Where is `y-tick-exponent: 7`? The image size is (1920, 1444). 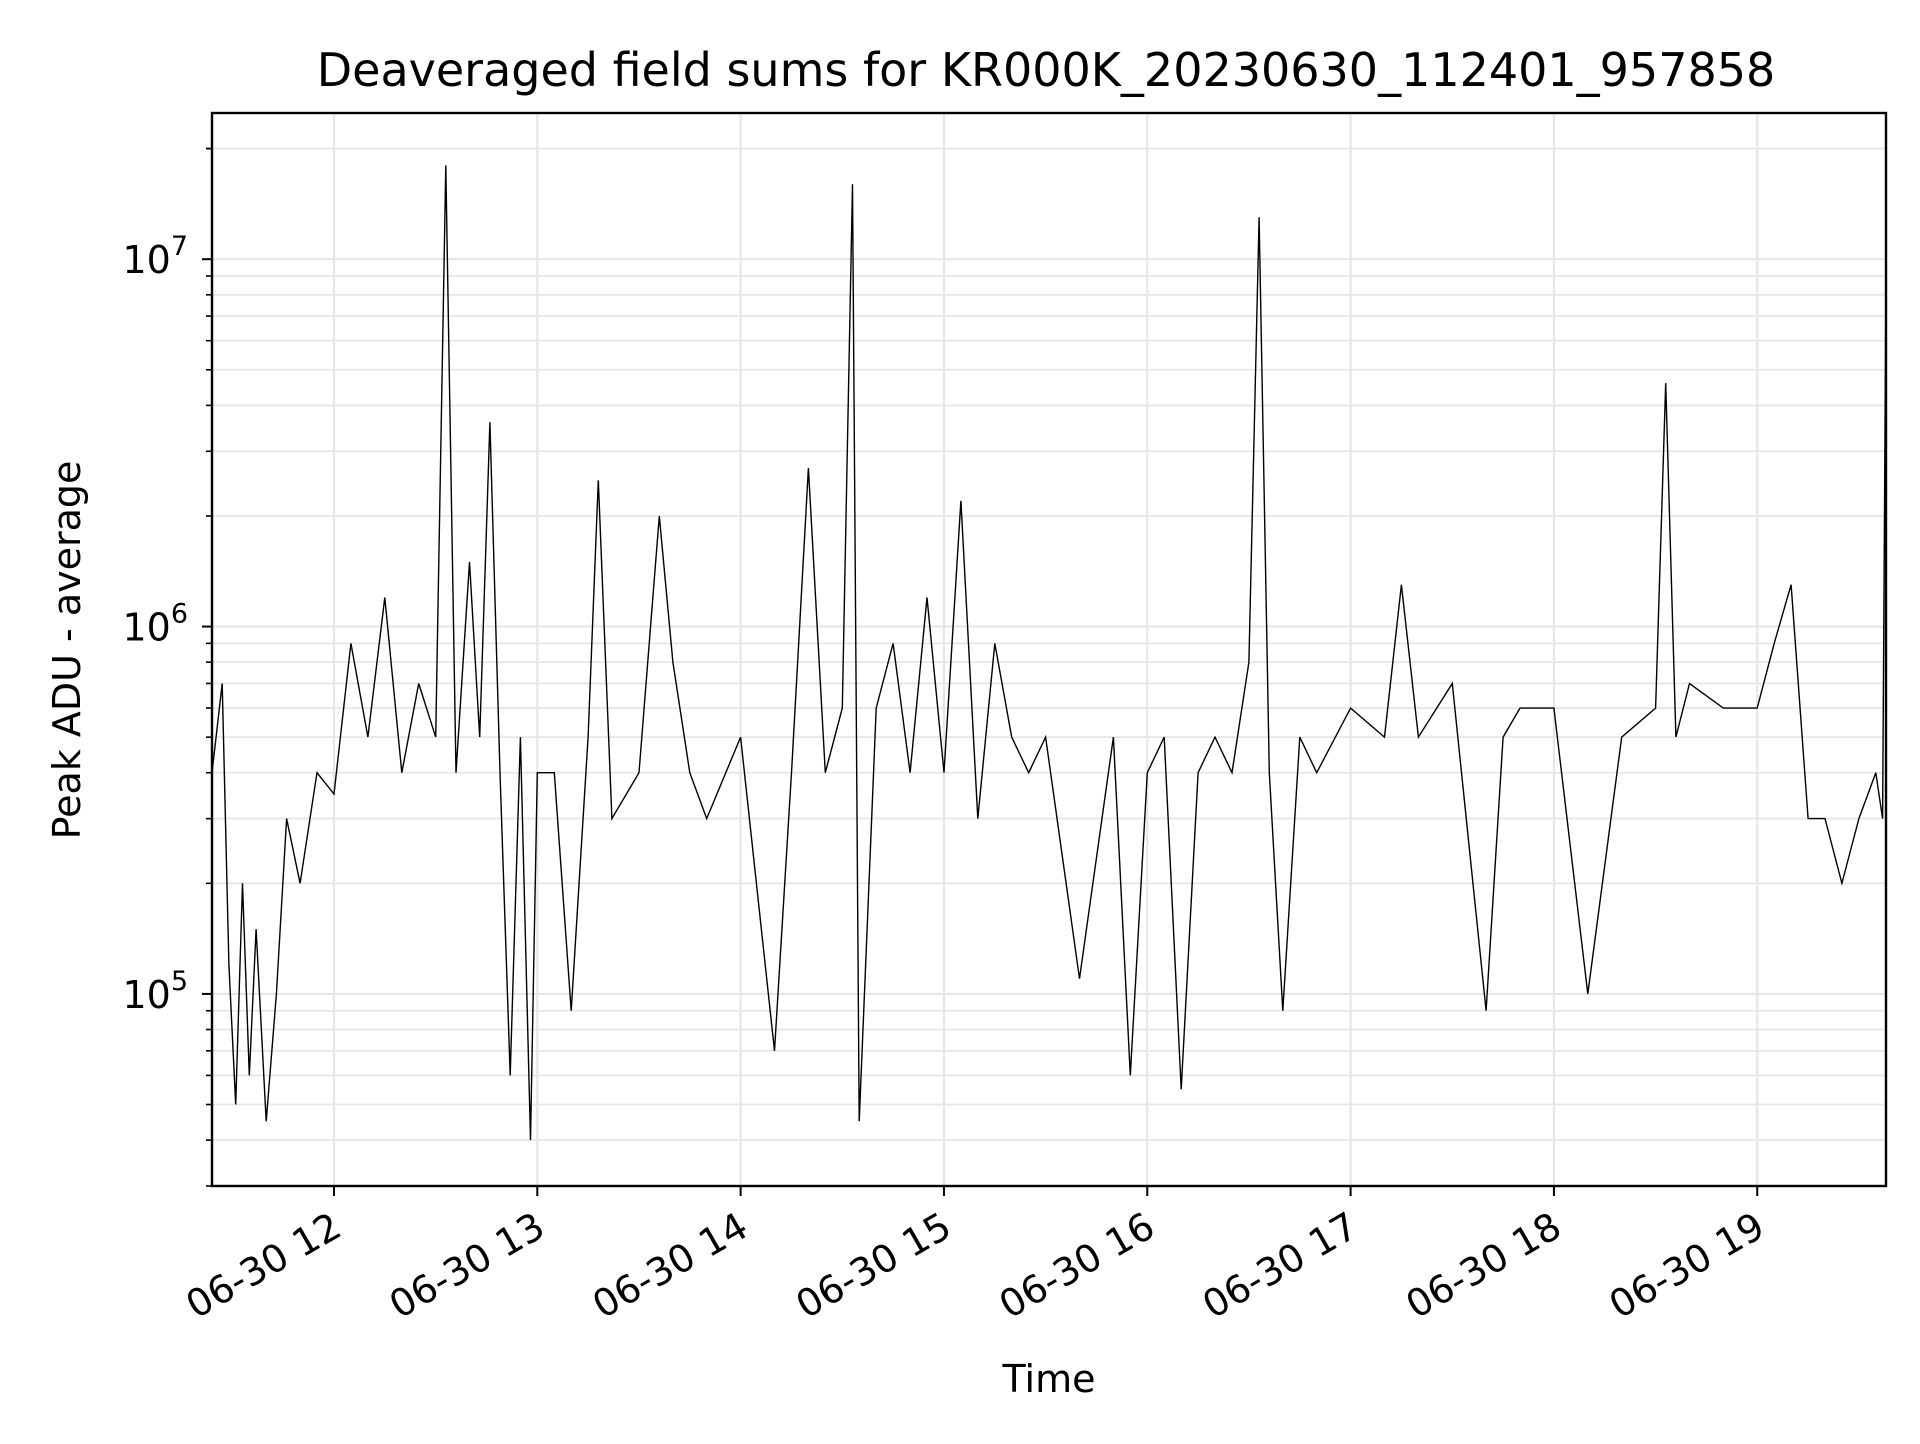
y-tick-exponent: 7 is located at coordinates (179, 246).